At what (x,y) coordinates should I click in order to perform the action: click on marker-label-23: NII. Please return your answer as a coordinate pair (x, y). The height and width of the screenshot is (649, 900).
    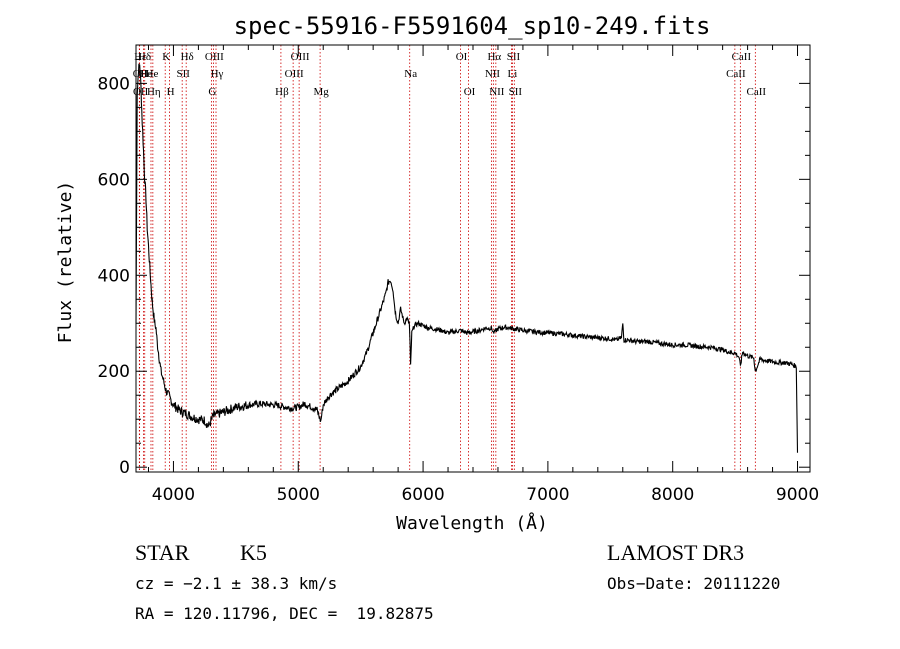
    Looking at the image, I should click on (497, 92).